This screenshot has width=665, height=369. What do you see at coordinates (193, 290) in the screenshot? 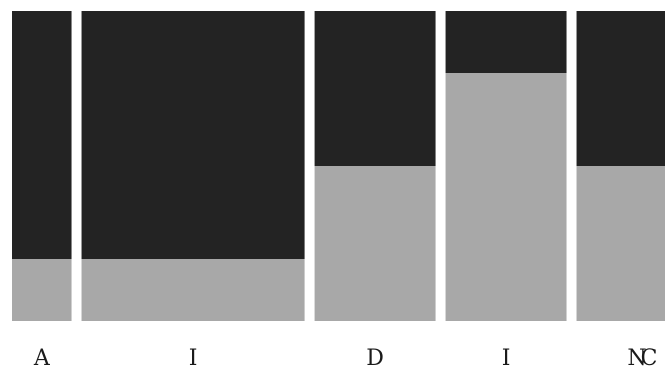
I see `bar-segment-2-lower` at bounding box center [193, 290].